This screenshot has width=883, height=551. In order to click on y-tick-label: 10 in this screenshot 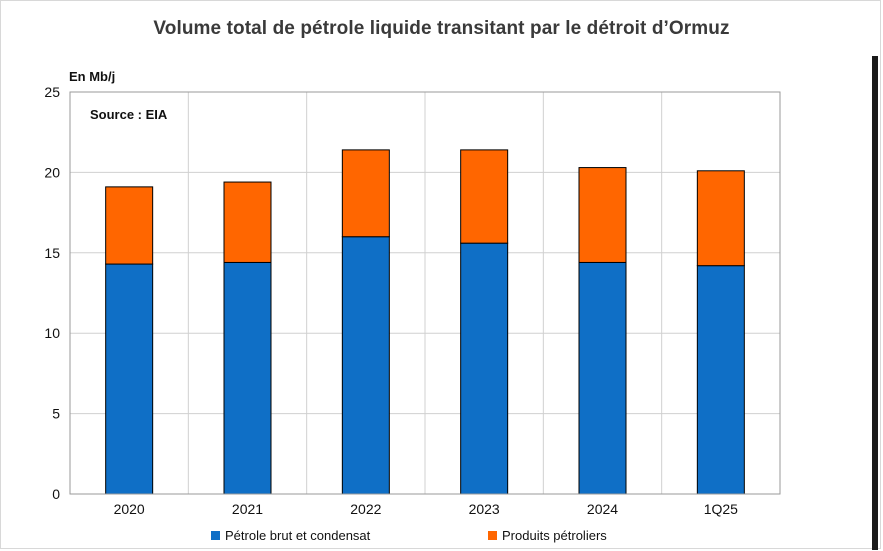, I will do `click(52, 333)`.